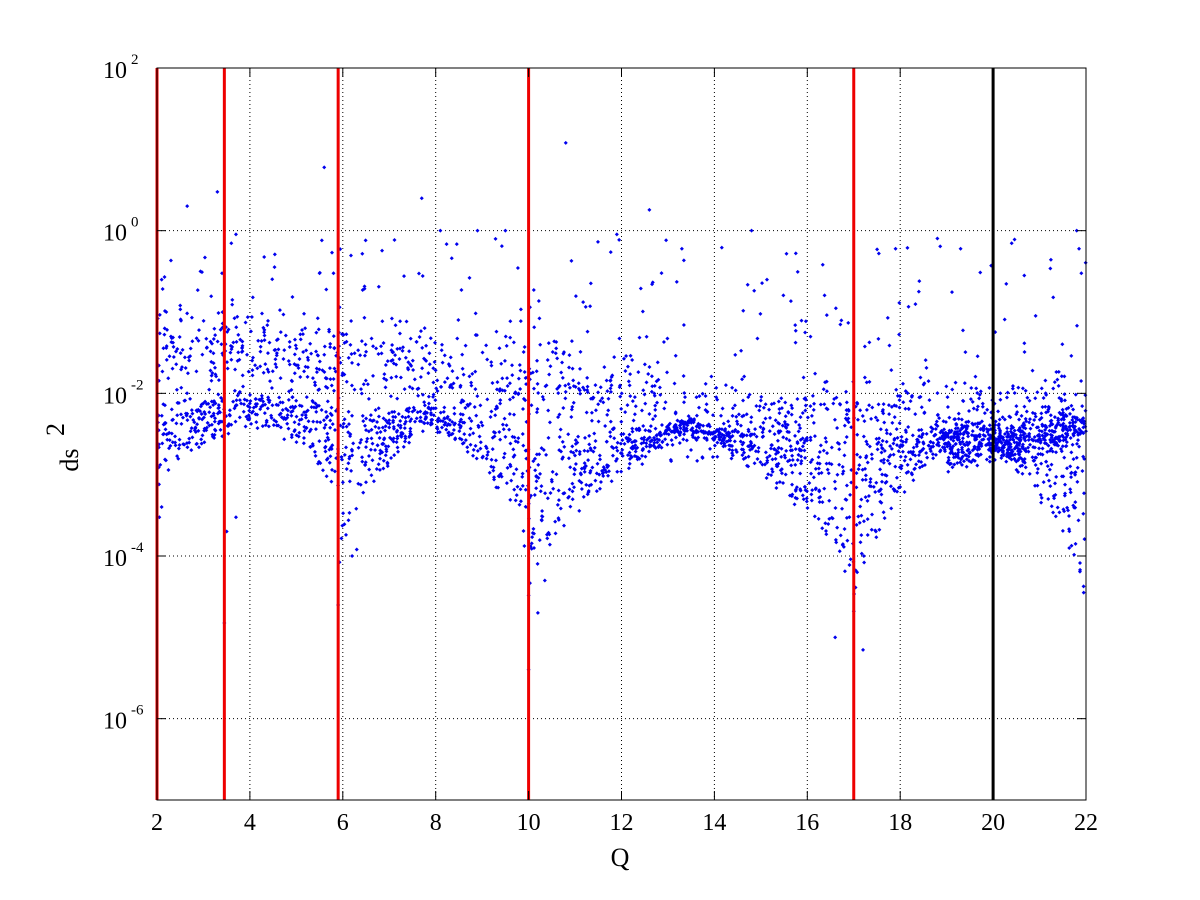 This screenshot has width=1200, height=900. What do you see at coordinates (135, 60) in the screenshot?
I see `y-tick-label-exponent: 2` at bounding box center [135, 60].